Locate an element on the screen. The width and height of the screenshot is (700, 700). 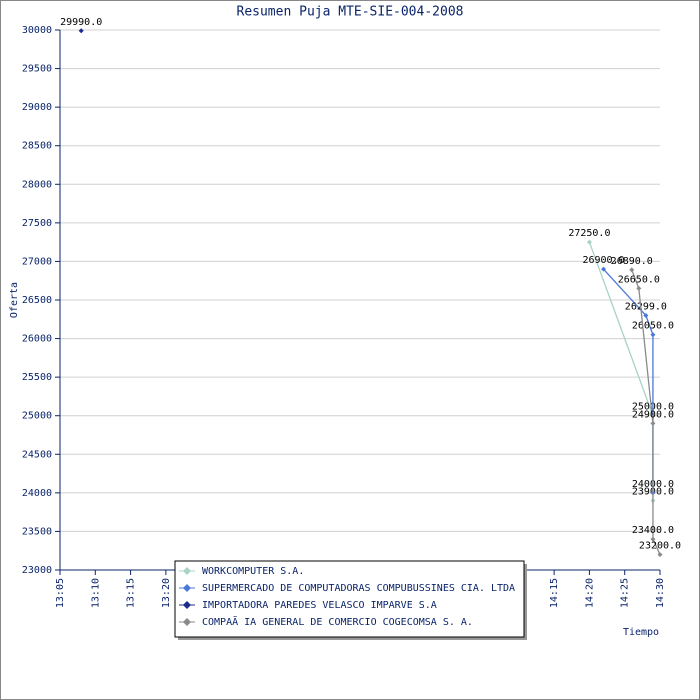
y-tick-label: 29000 is located at coordinates (37, 107).